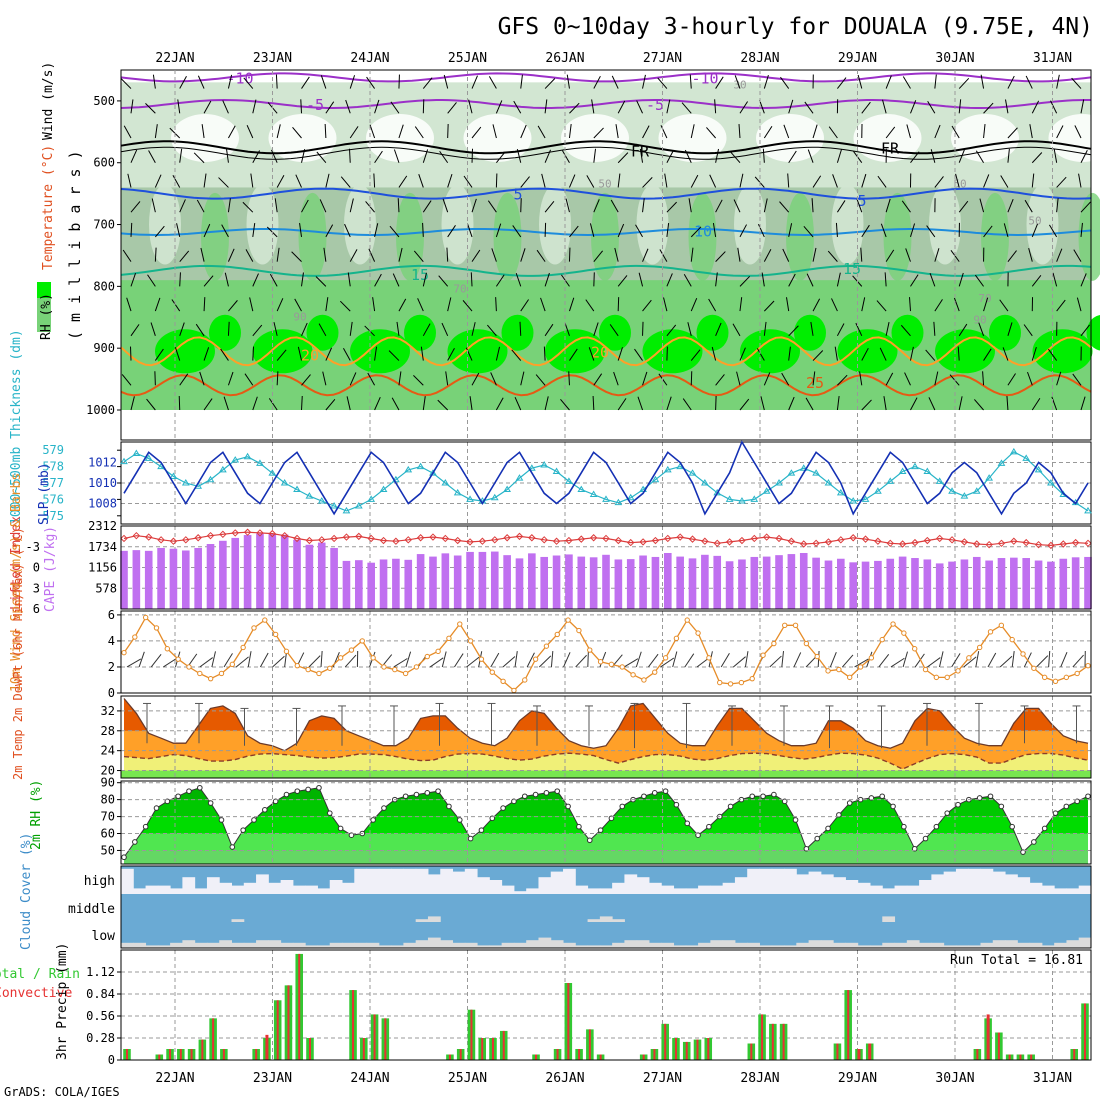  What do you see at coordinates (239, 78) in the screenshot?
I see `isotherm-label: -10` at bounding box center [239, 78].